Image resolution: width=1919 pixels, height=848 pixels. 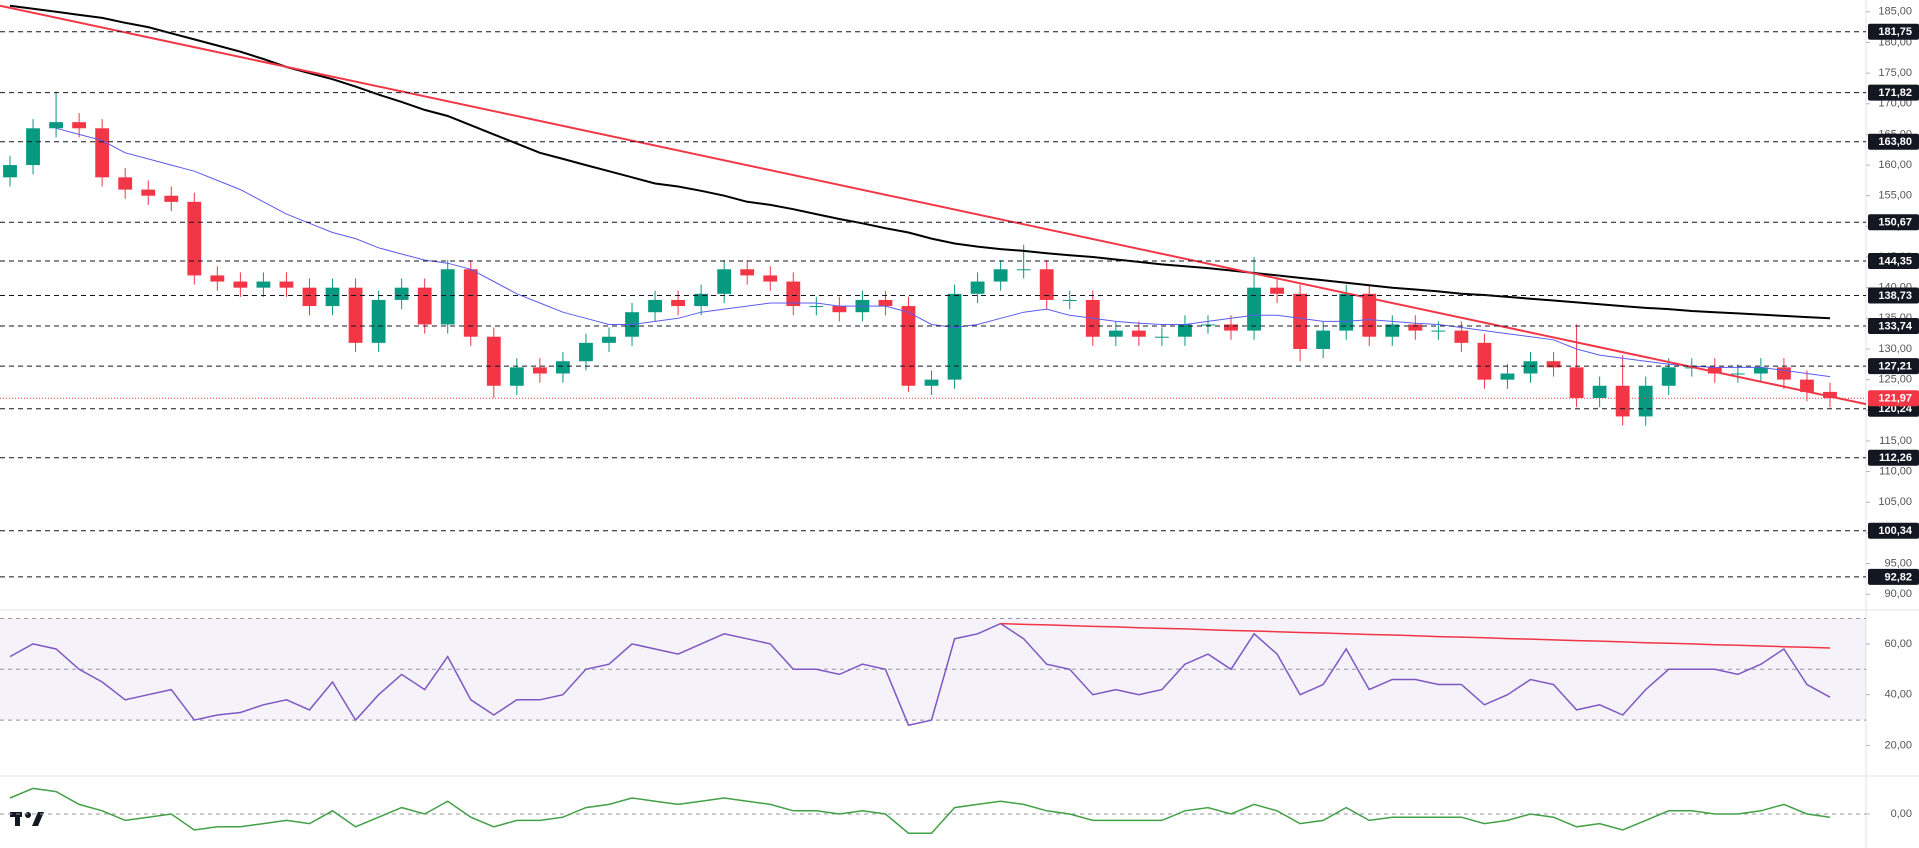 I want to click on last-price-box, so click(x=1893, y=398).